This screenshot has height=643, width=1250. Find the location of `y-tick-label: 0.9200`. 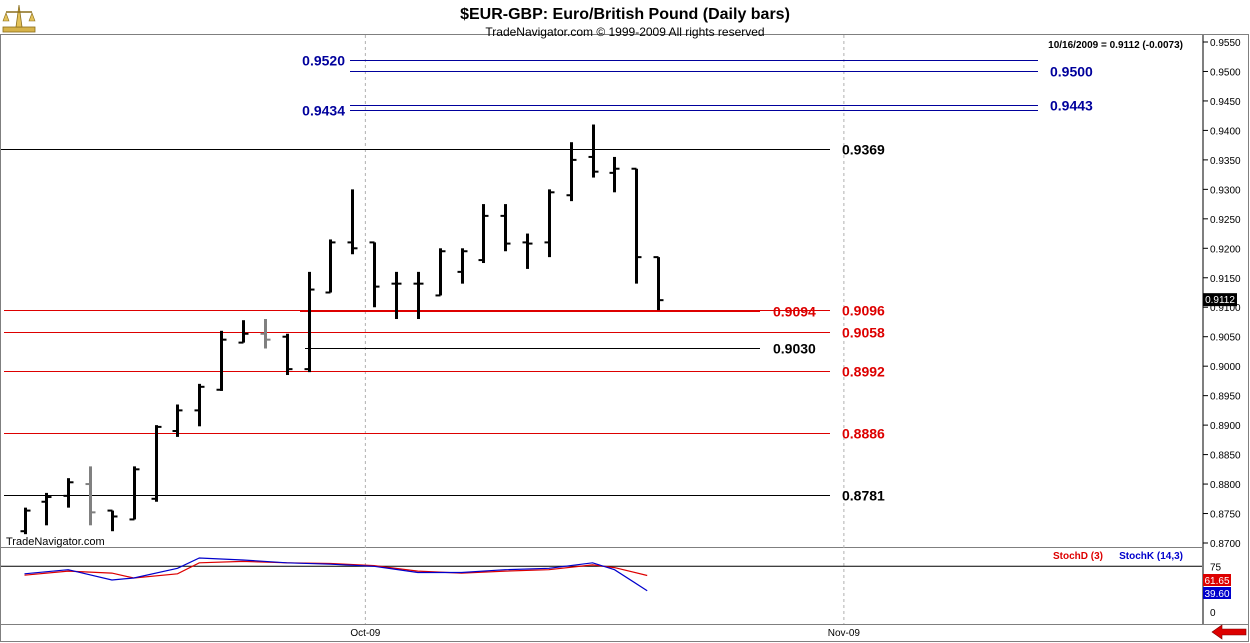

y-tick-label: 0.9200 is located at coordinates (1225, 249).